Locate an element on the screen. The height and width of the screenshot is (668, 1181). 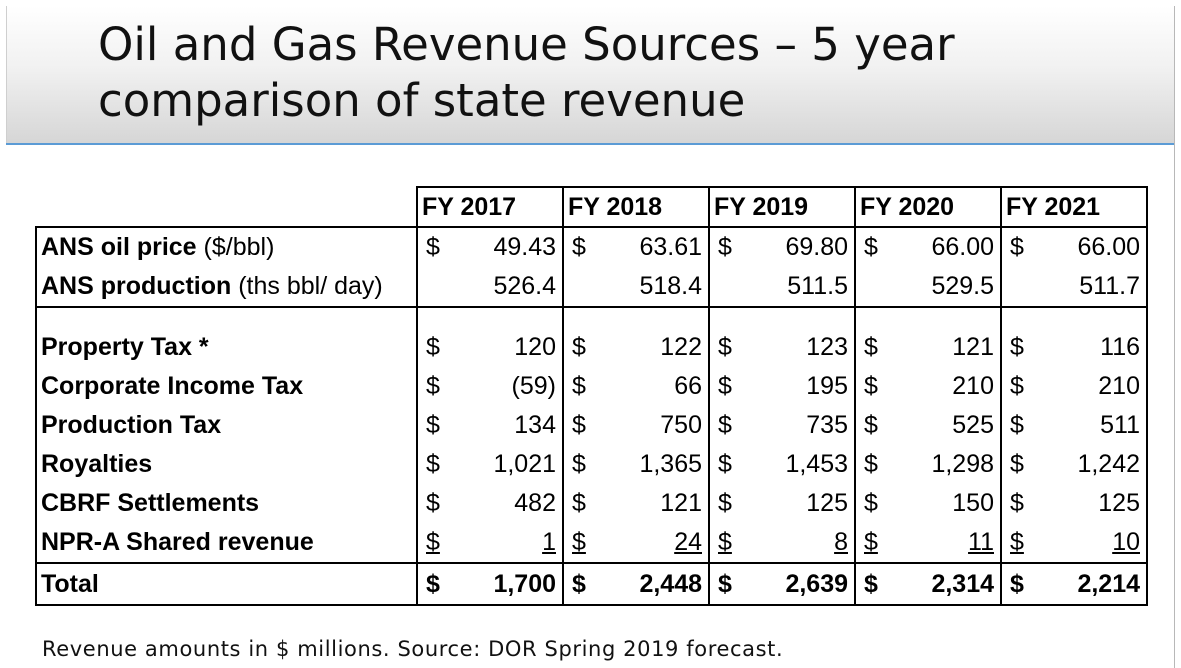
row-label-text: ANS production is located at coordinates (136, 286).